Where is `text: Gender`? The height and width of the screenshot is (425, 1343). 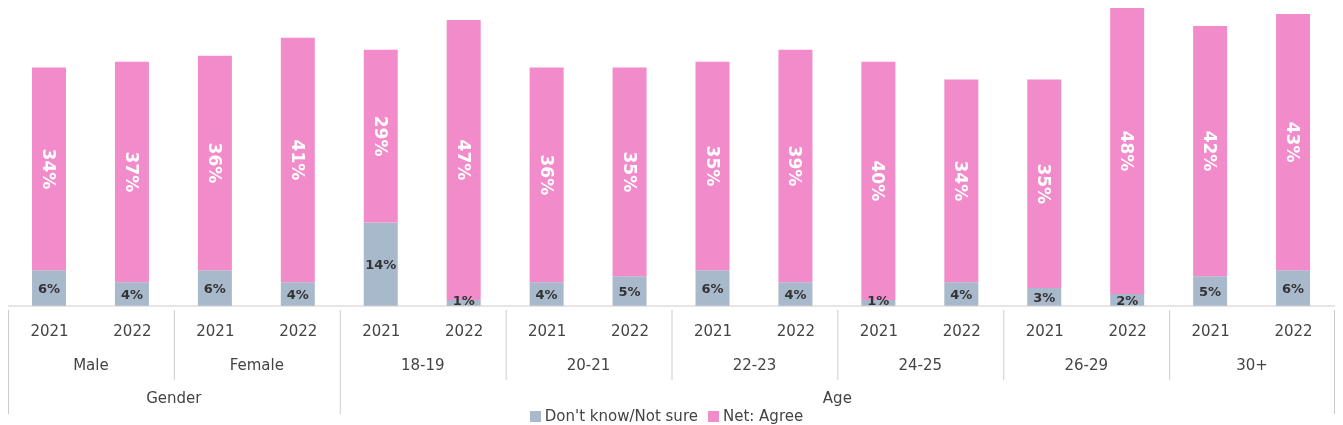 text: Gender is located at coordinates (174, 398).